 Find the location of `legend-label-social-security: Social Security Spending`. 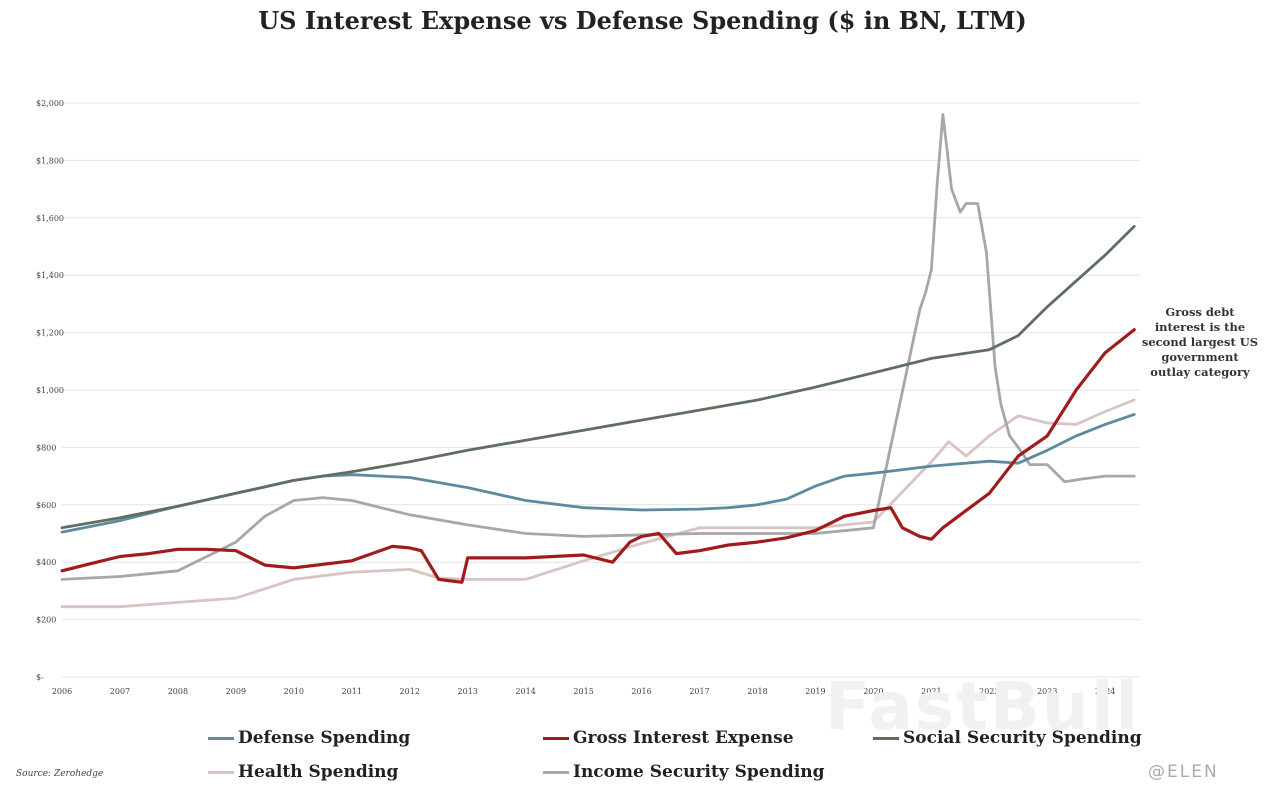

legend-label-social-security: Social Security Spending is located at coordinates (1022, 738).